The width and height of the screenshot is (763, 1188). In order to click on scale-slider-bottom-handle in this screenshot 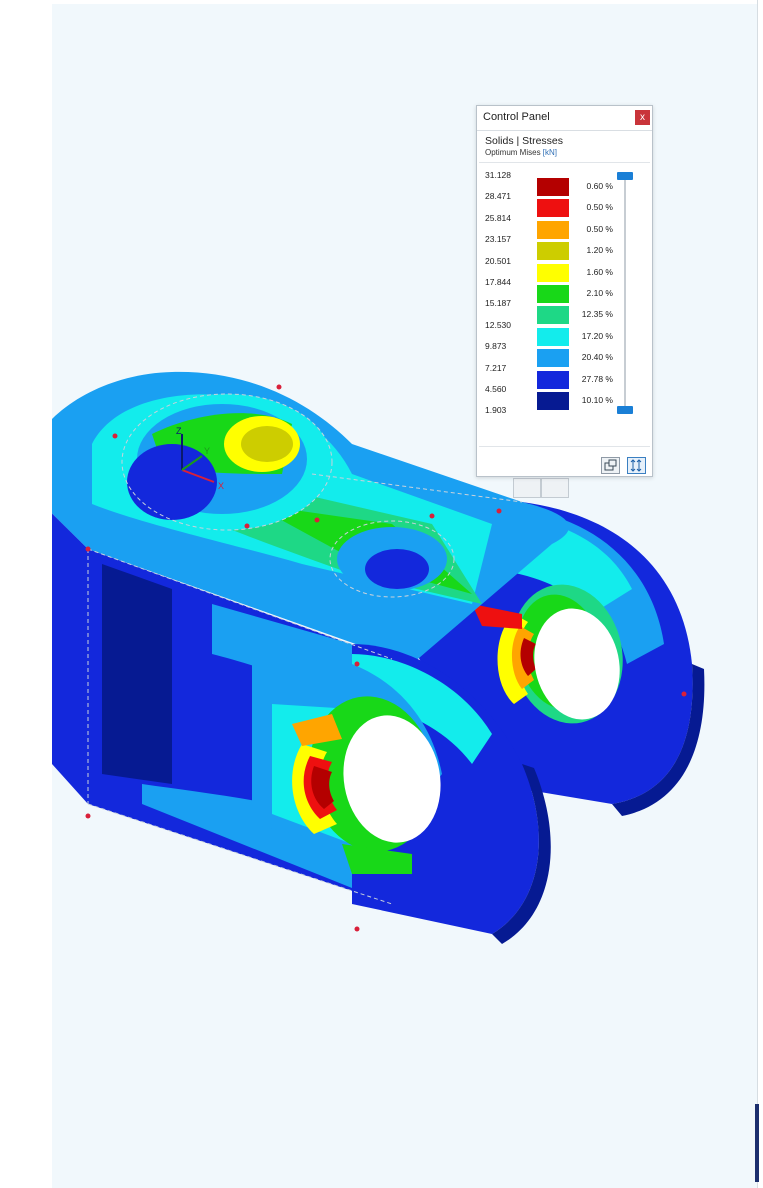, I will do `click(625, 410)`.